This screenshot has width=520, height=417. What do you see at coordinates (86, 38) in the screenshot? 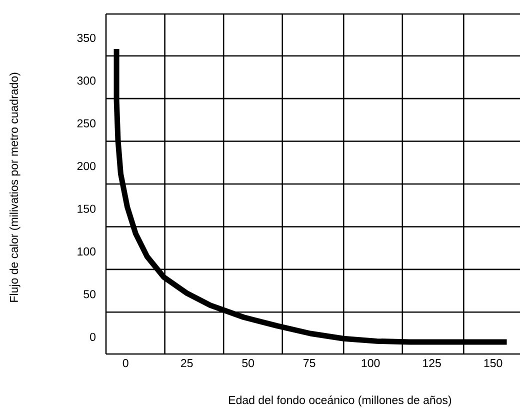
I see `y-tick-label: 350` at bounding box center [86, 38].